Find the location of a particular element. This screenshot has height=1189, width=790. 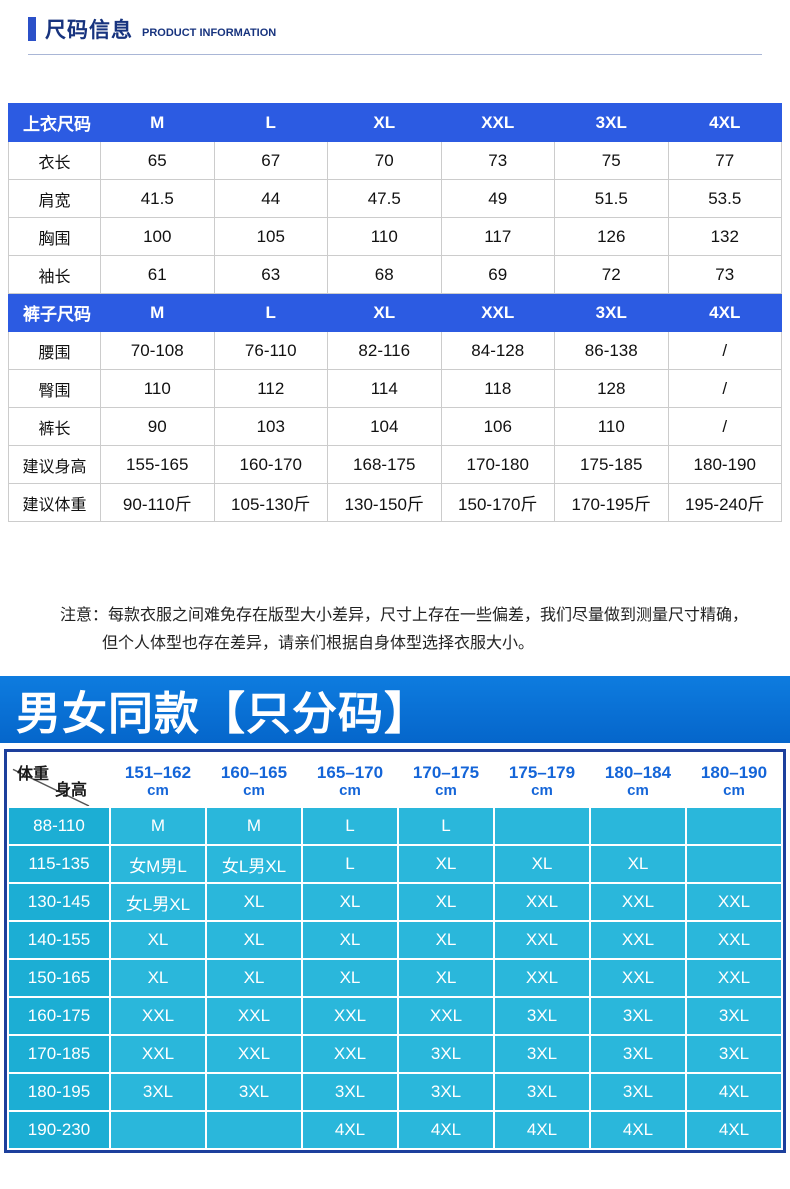

height-range: 180–190 is located at coordinates (734, 772).